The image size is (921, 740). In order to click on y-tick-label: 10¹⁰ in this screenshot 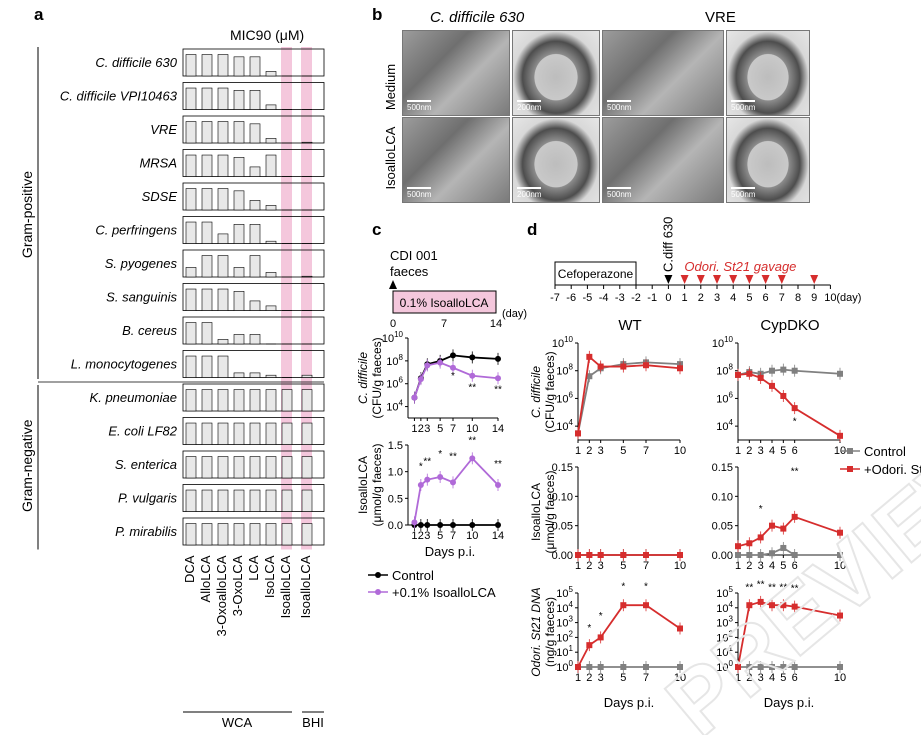, I will do `click(563, 342)`.